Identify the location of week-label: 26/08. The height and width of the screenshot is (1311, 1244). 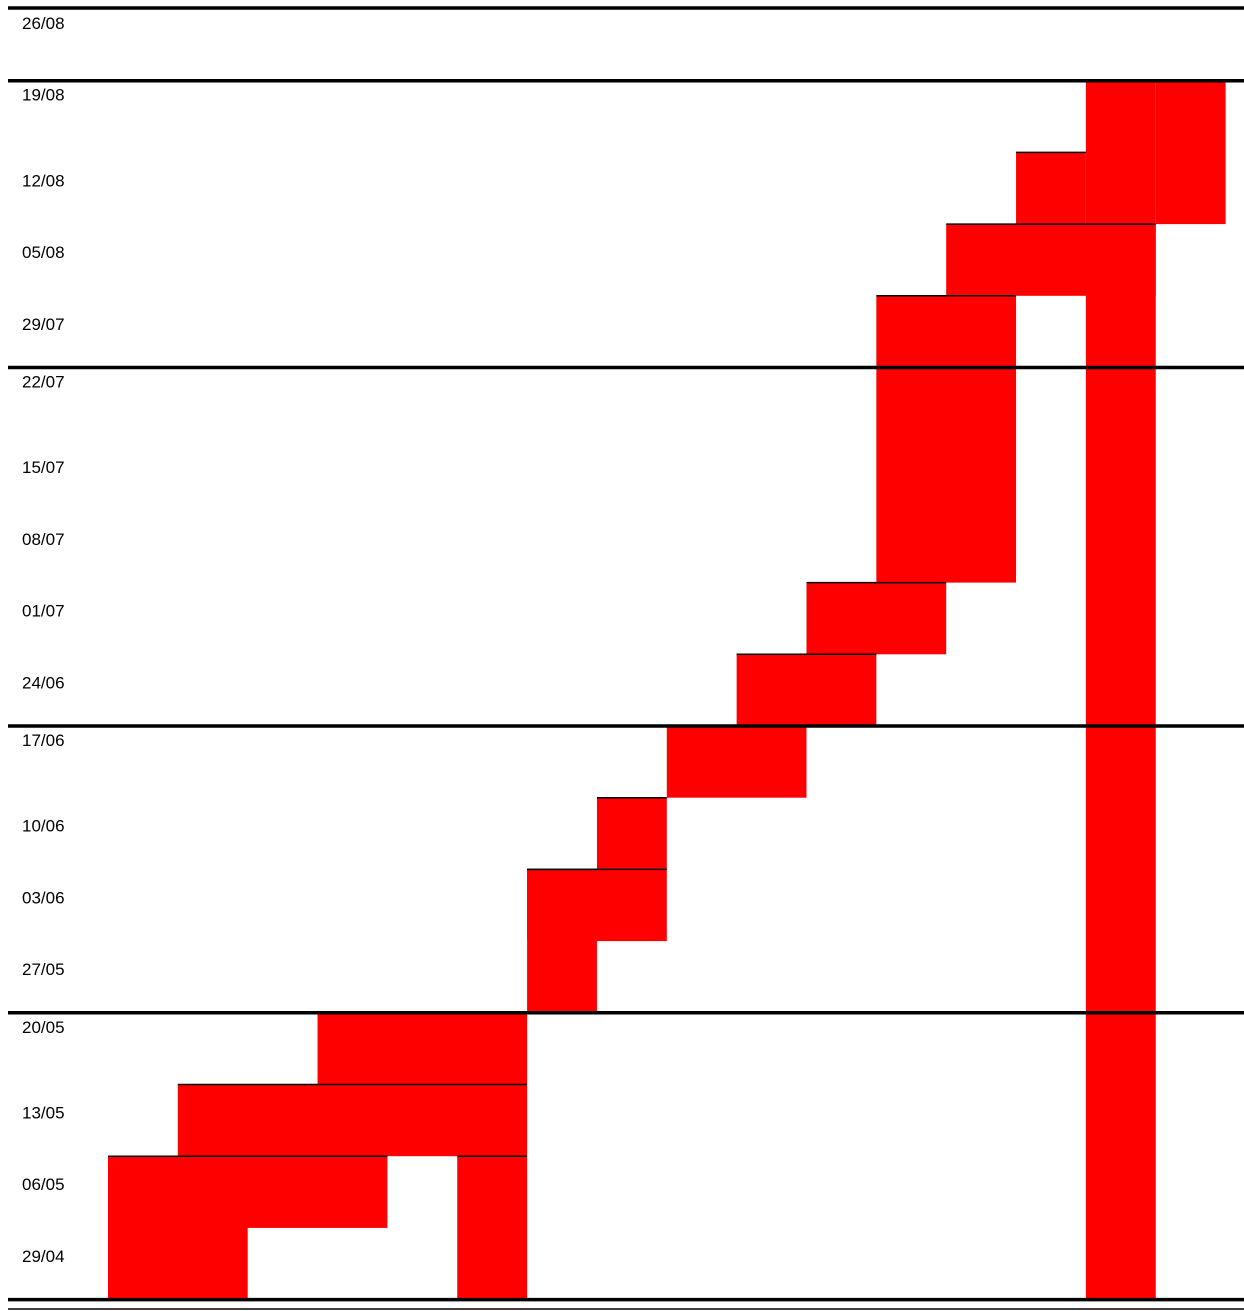
(43, 23).